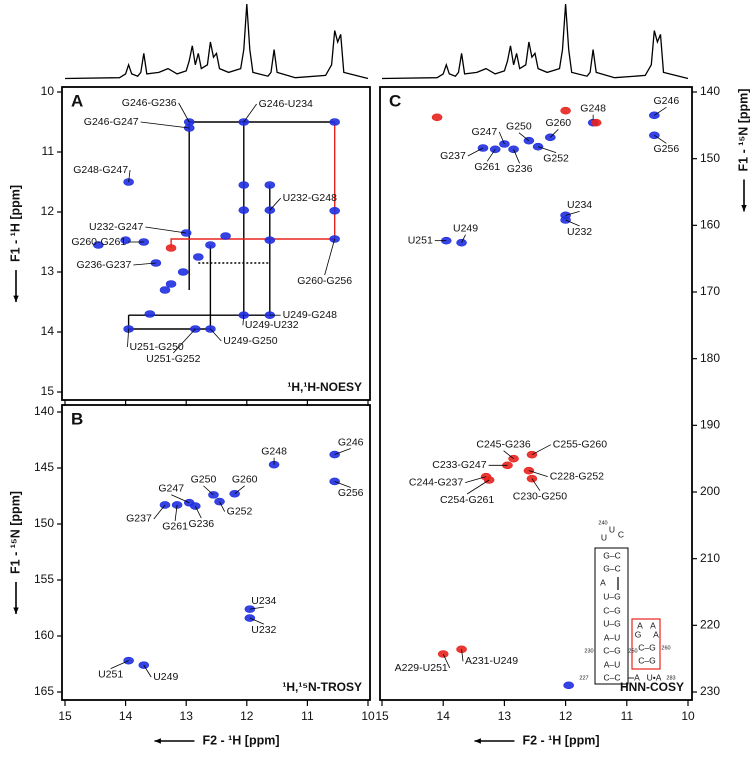 The width and height of the screenshot is (756, 774). What do you see at coordinates (156, 347) in the screenshot?
I see `peak-label: U251-G250` at bounding box center [156, 347].